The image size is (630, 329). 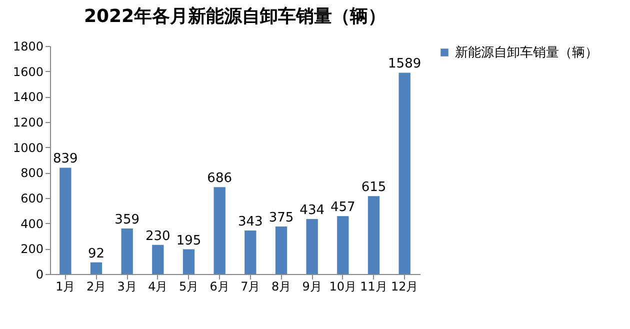 I want to click on y-tick-label: 1400, so click(x=28, y=97).